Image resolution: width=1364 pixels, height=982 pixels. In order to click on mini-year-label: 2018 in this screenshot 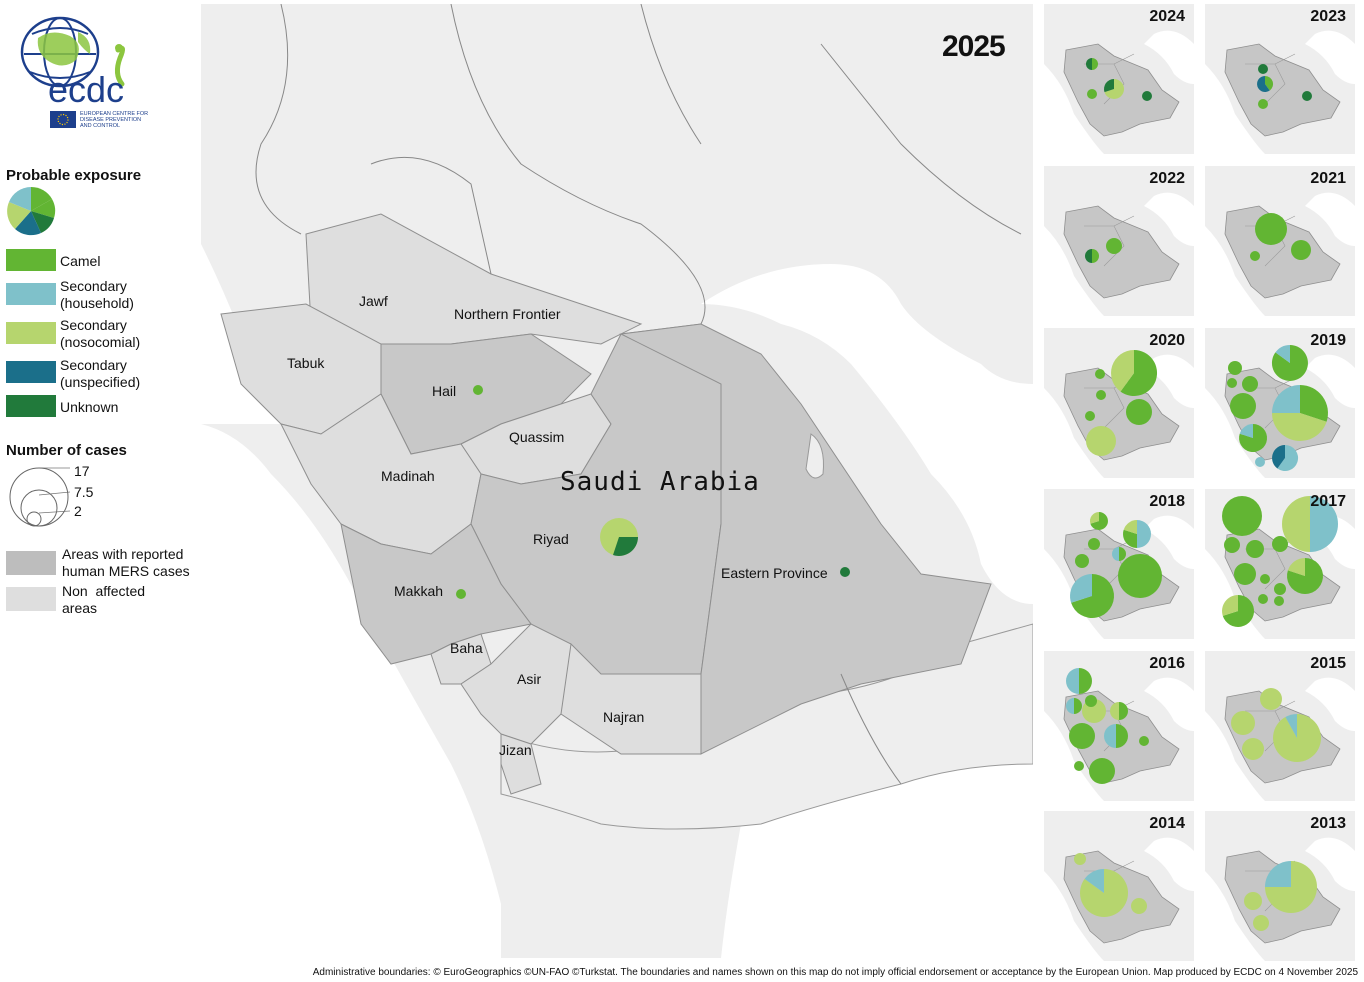, I will do `click(1167, 501)`.